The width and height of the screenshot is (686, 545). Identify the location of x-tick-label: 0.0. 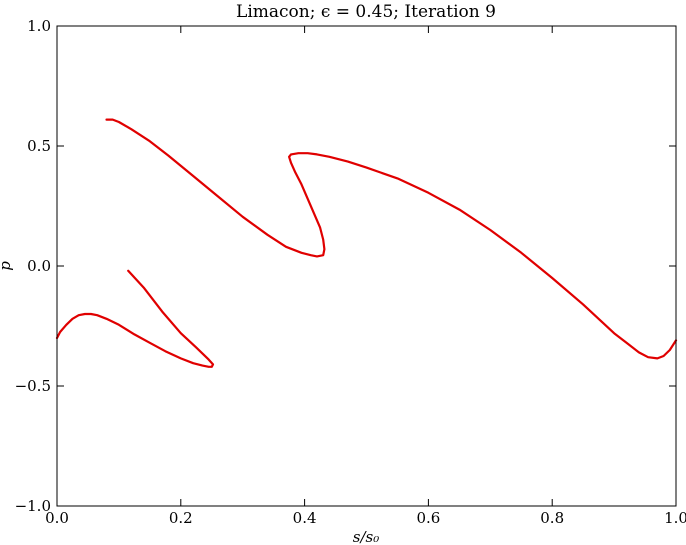
(57, 518).